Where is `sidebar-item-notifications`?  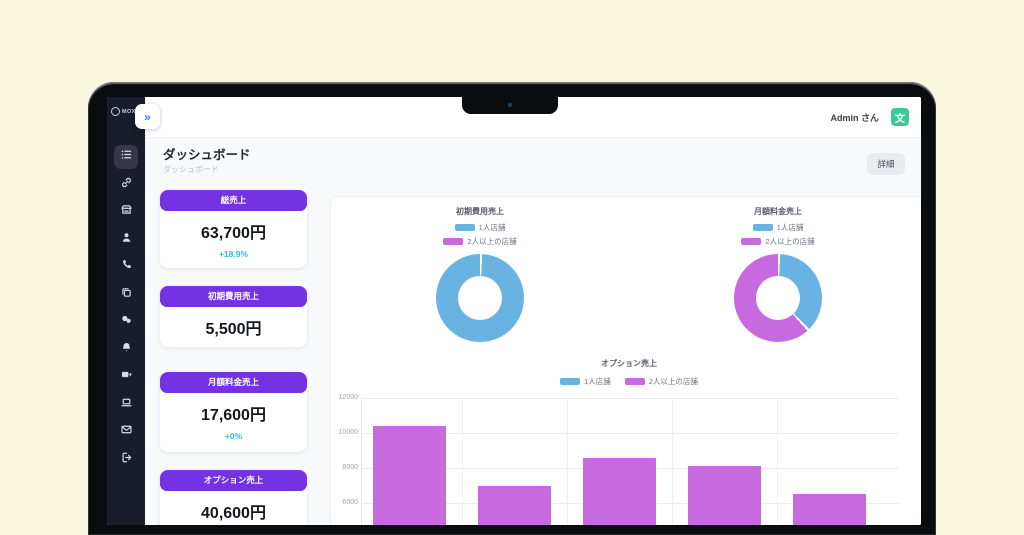 sidebar-item-notifications is located at coordinates (126, 350).